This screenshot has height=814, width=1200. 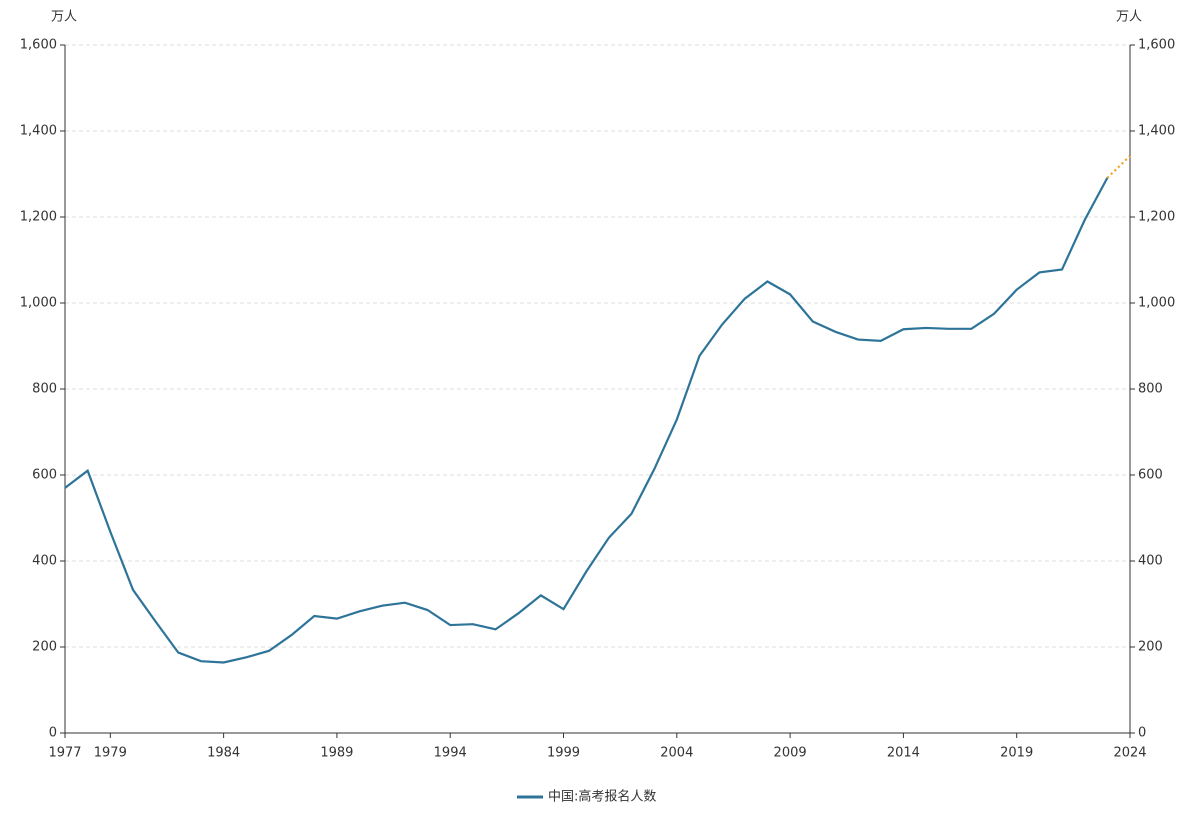 What do you see at coordinates (38, 45) in the screenshot?
I see `y-tick-label: 1,600` at bounding box center [38, 45].